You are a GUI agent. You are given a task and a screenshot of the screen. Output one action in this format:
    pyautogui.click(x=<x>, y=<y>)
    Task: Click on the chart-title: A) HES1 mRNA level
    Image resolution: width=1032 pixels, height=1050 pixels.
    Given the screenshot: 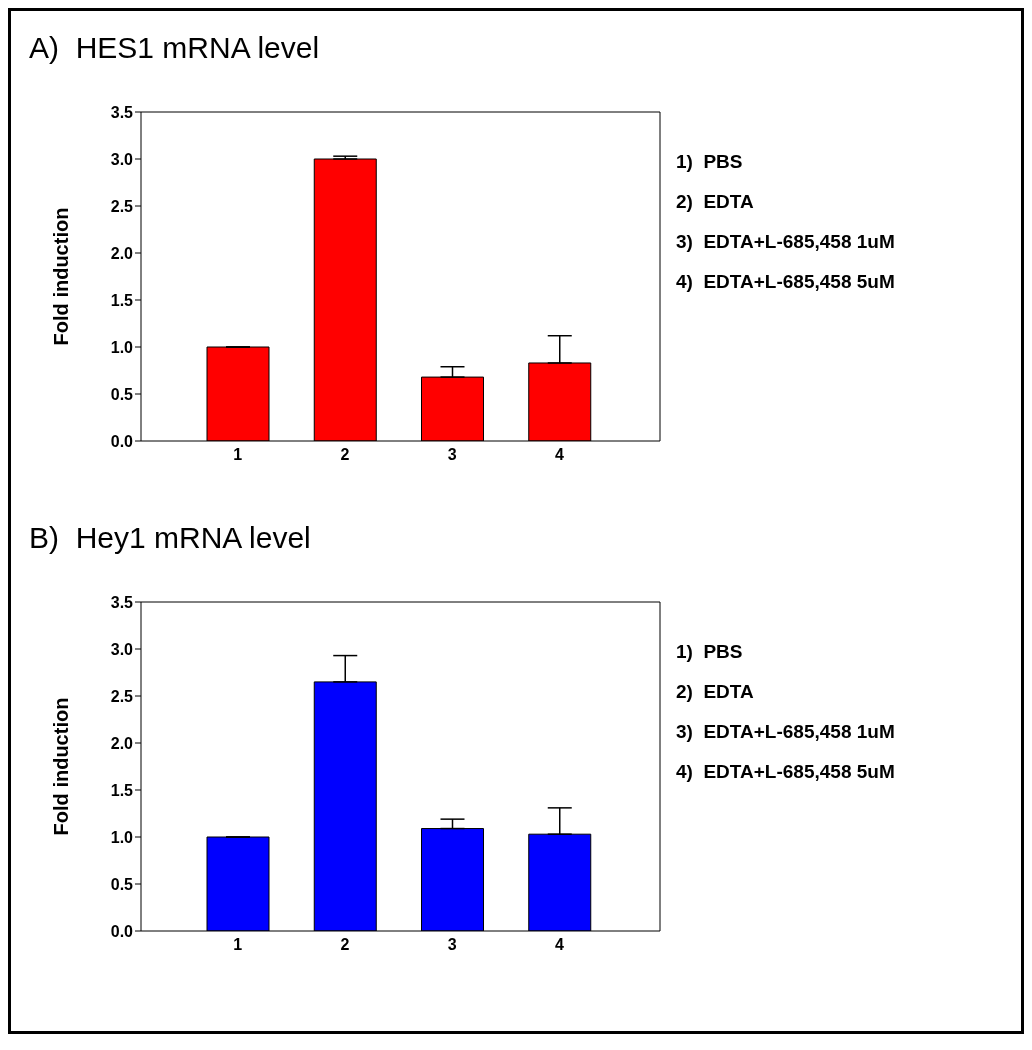 What is the action you would take?
    pyautogui.click(x=174, y=48)
    